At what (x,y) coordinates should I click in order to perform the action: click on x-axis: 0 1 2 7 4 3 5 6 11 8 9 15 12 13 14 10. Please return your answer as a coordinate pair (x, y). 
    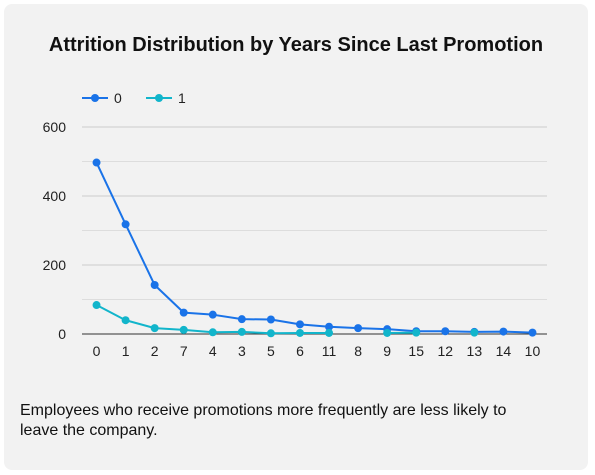
    Looking at the image, I should click on (314, 346).